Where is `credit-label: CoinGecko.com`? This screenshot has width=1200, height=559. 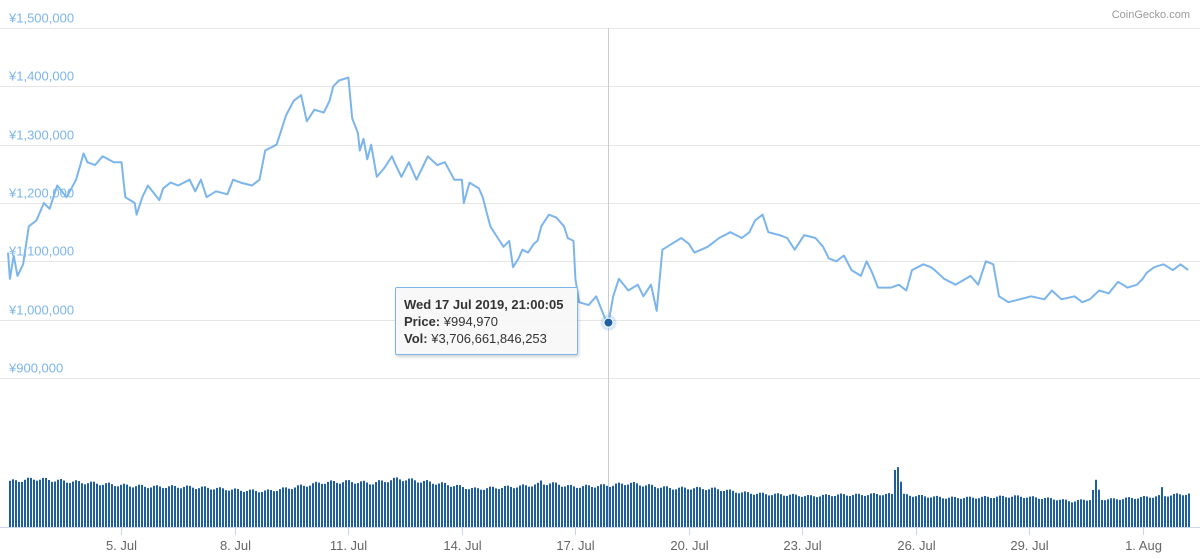 credit-label: CoinGecko.com is located at coordinates (1151, 15).